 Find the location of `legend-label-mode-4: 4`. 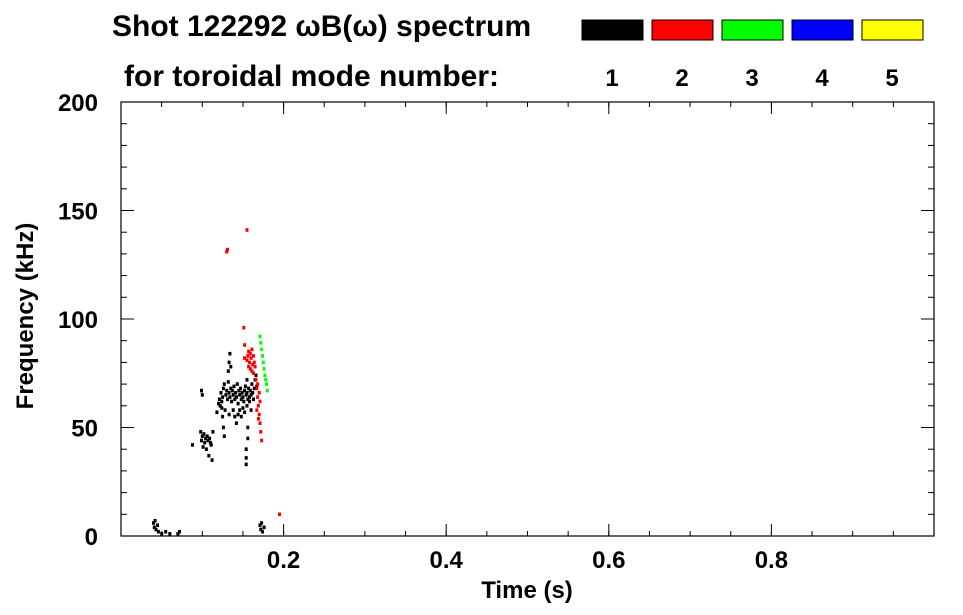

legend-label-mode-4: 4 is located at coordinates (822, 78).